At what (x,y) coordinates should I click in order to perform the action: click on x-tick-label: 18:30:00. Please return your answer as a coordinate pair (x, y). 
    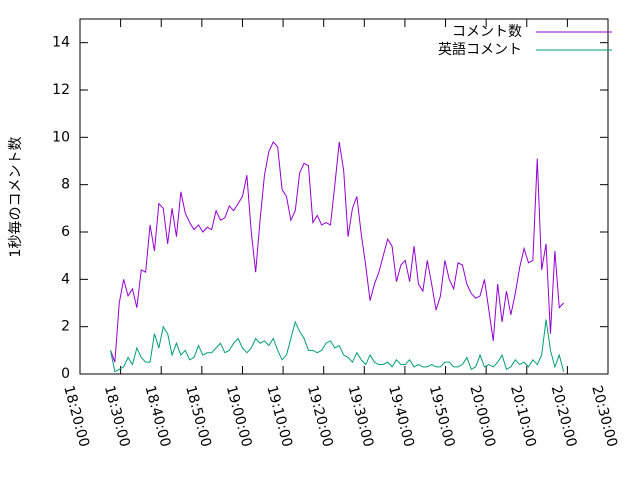
    Looking at the image, I should click on (117, 416).